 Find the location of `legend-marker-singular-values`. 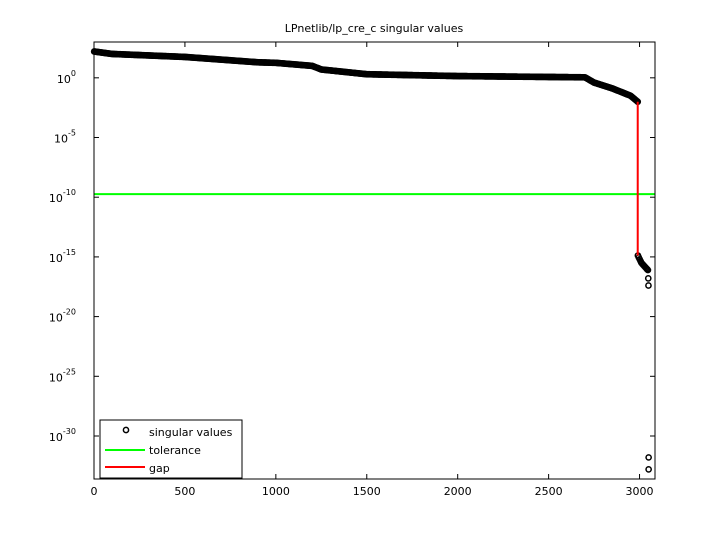

legend-marker-singular-values is located at coordinates (126, 430).